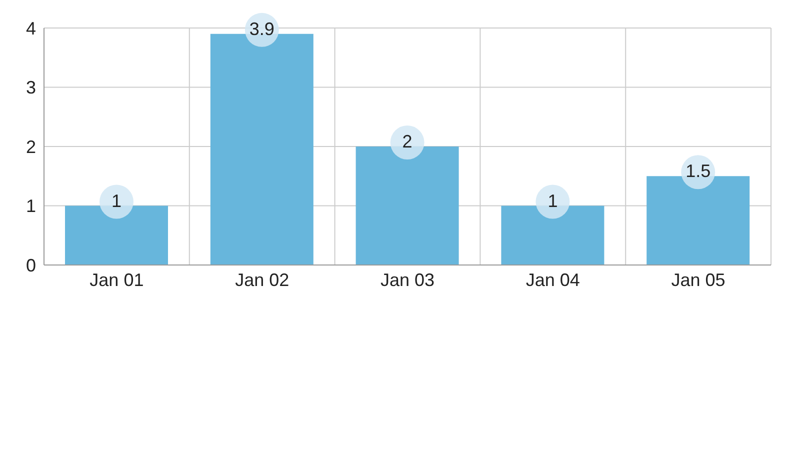 Image resolution: width=791 pixels, height=476 pixels. Describe the element at coordinates (698, 280) in the screenshot. I see `x-tick-label: Jan 05` at that location.